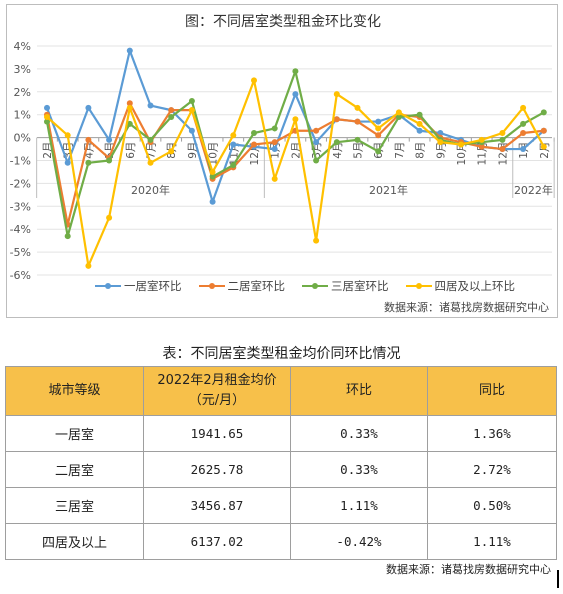  I want to click on cell-price: 3456.87, so click(217, 505).